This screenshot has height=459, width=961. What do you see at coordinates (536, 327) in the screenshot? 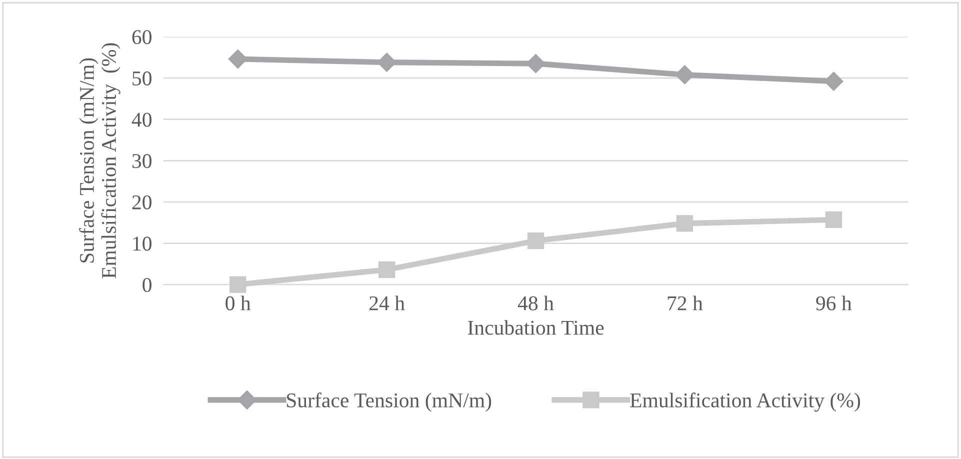
I see `x-axis-title: Incubation Time` at bounding box center [536, 327].